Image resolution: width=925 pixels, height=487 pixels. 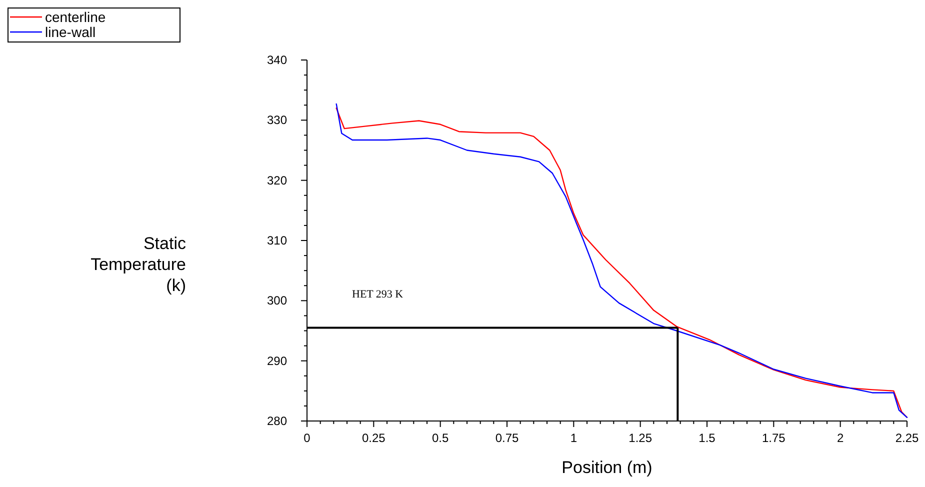 I want to click on legend-label: centerline, so click(x=75, y=17).